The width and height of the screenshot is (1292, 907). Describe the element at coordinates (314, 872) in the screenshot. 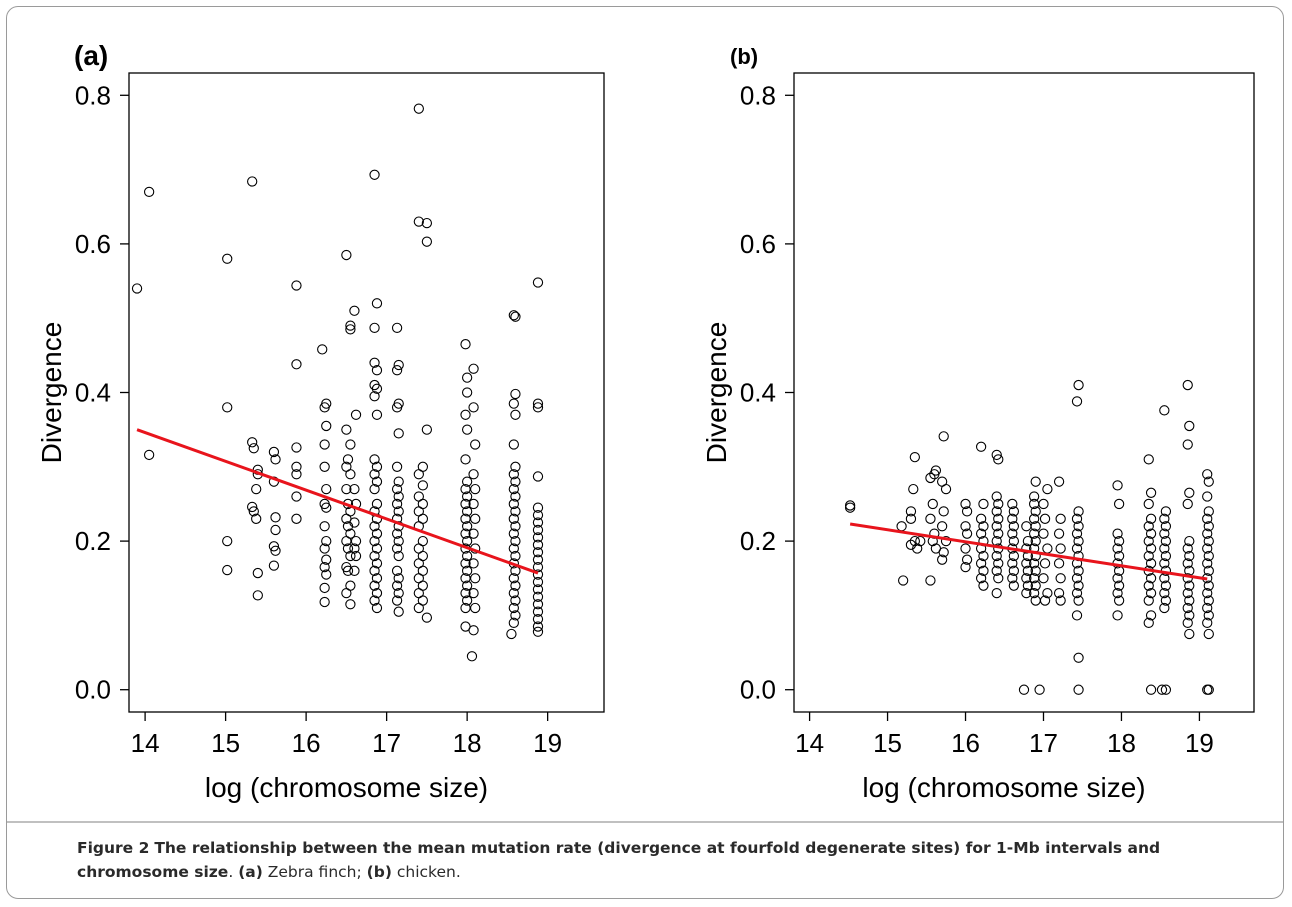

I see `caption-part-a-text: Zebra finch;` at that location.